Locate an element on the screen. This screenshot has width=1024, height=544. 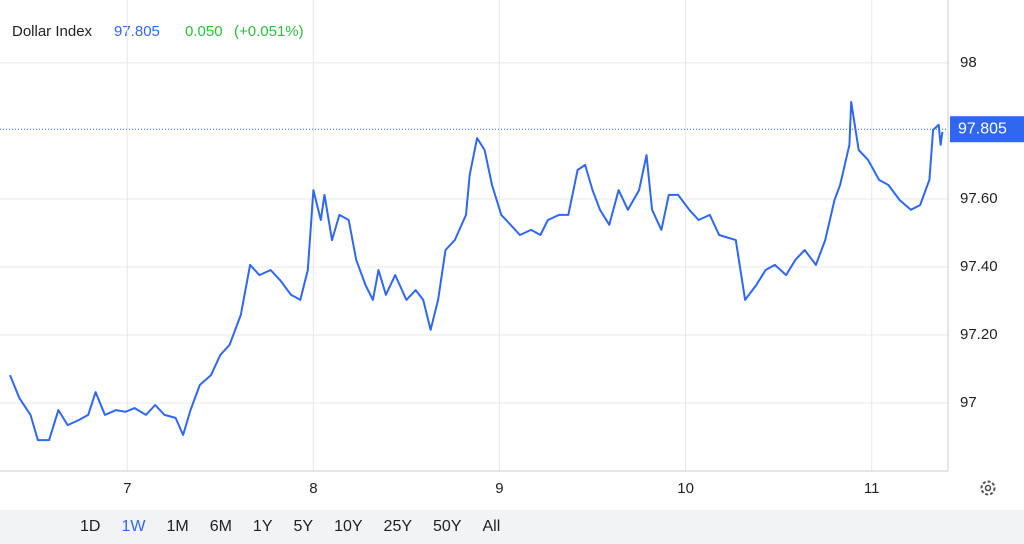
range-button: 1M is located at coordinates (177, 526).